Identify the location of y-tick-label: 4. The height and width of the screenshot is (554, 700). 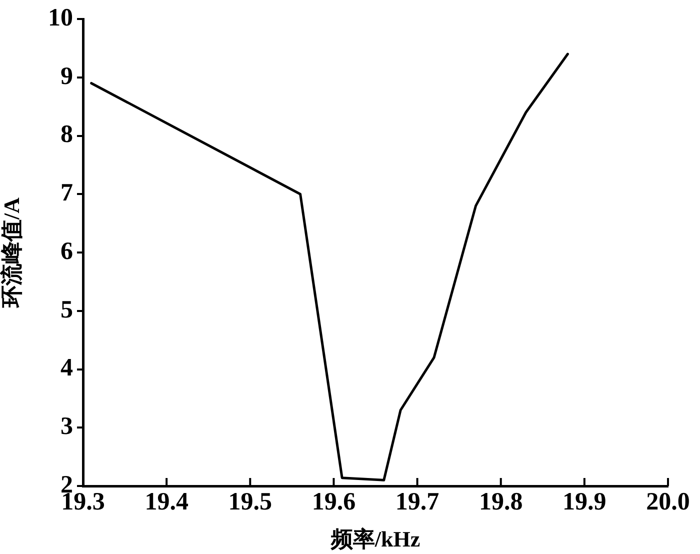
(67, 368).